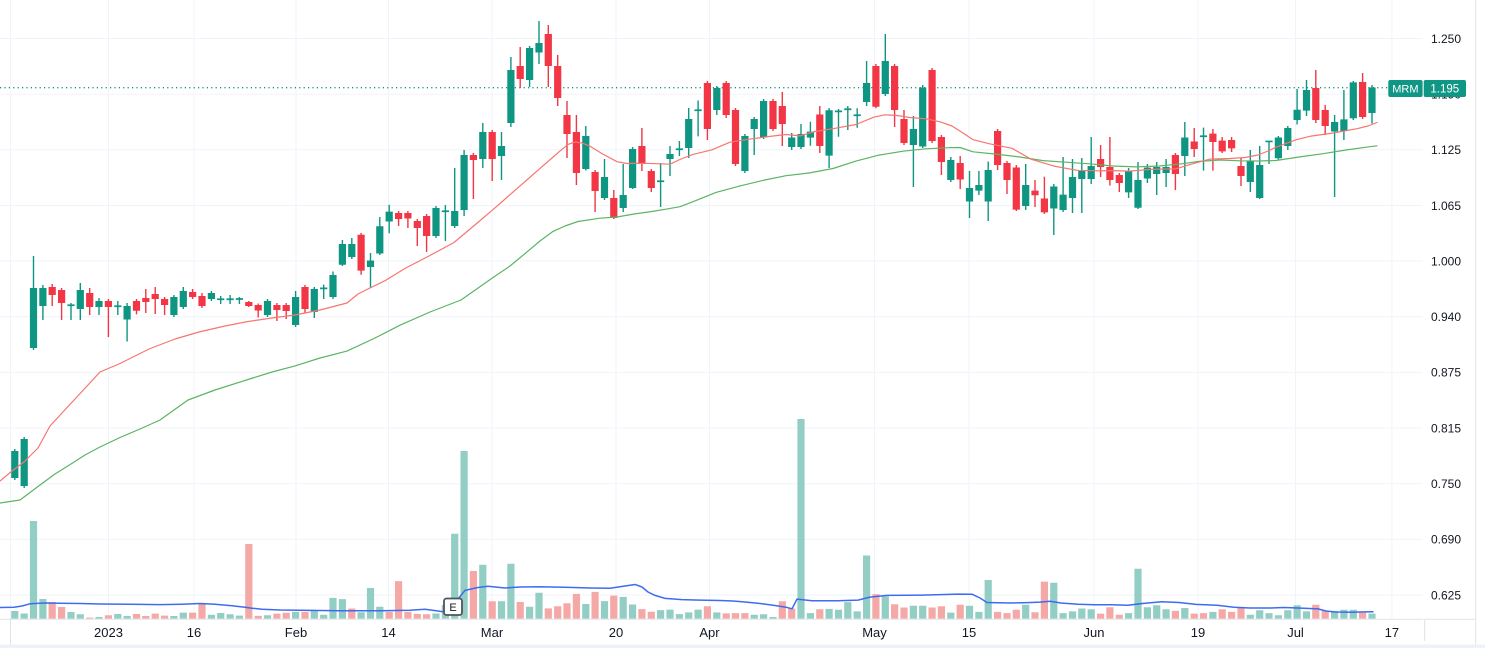 The width and height of the screenshot is (1485, 648). I want to click on svg-text: 0.750, so click(1446, 484).